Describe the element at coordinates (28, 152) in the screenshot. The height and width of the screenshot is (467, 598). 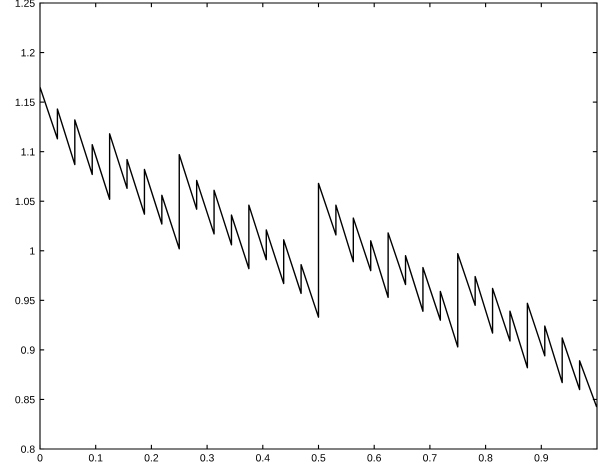
I see `y-tick-label: 1.1` at that location.